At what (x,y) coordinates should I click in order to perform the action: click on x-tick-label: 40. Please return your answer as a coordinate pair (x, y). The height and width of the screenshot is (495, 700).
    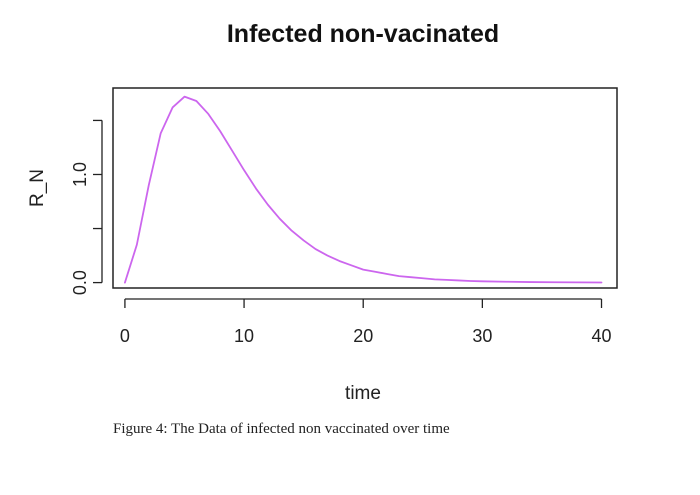
    Looking at the image, I should click on (601, 336).